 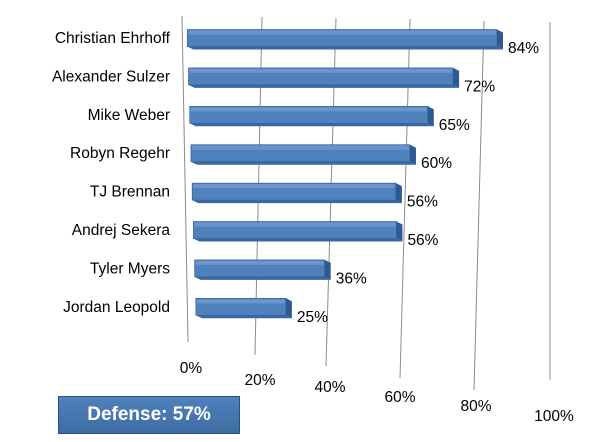 What do you see at coordinates (149, 415) in the screenshot?
I see `defense-summary-badge: Defense: 57%` at bounding box center [149, 415].